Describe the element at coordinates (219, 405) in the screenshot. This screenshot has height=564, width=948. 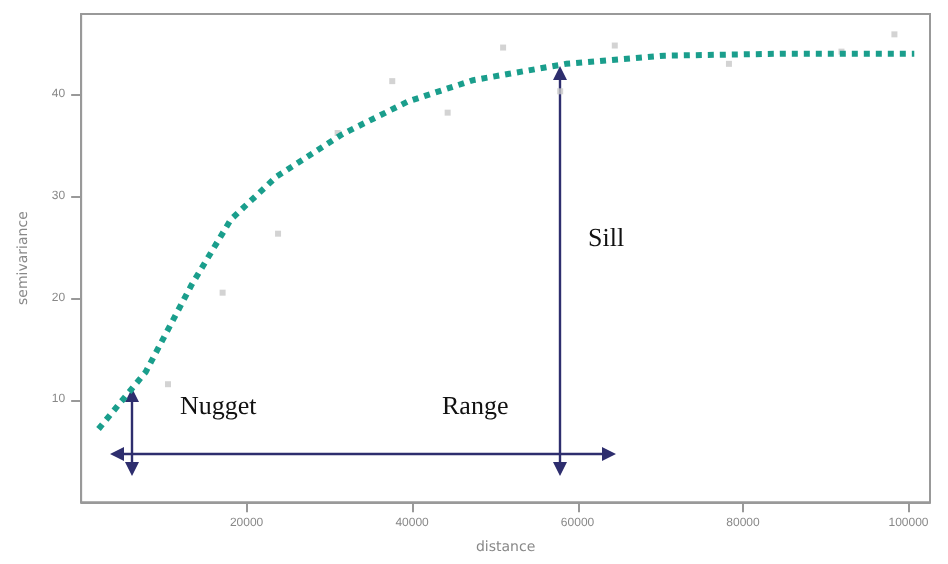
I see `annotation: Nugget` at that location.